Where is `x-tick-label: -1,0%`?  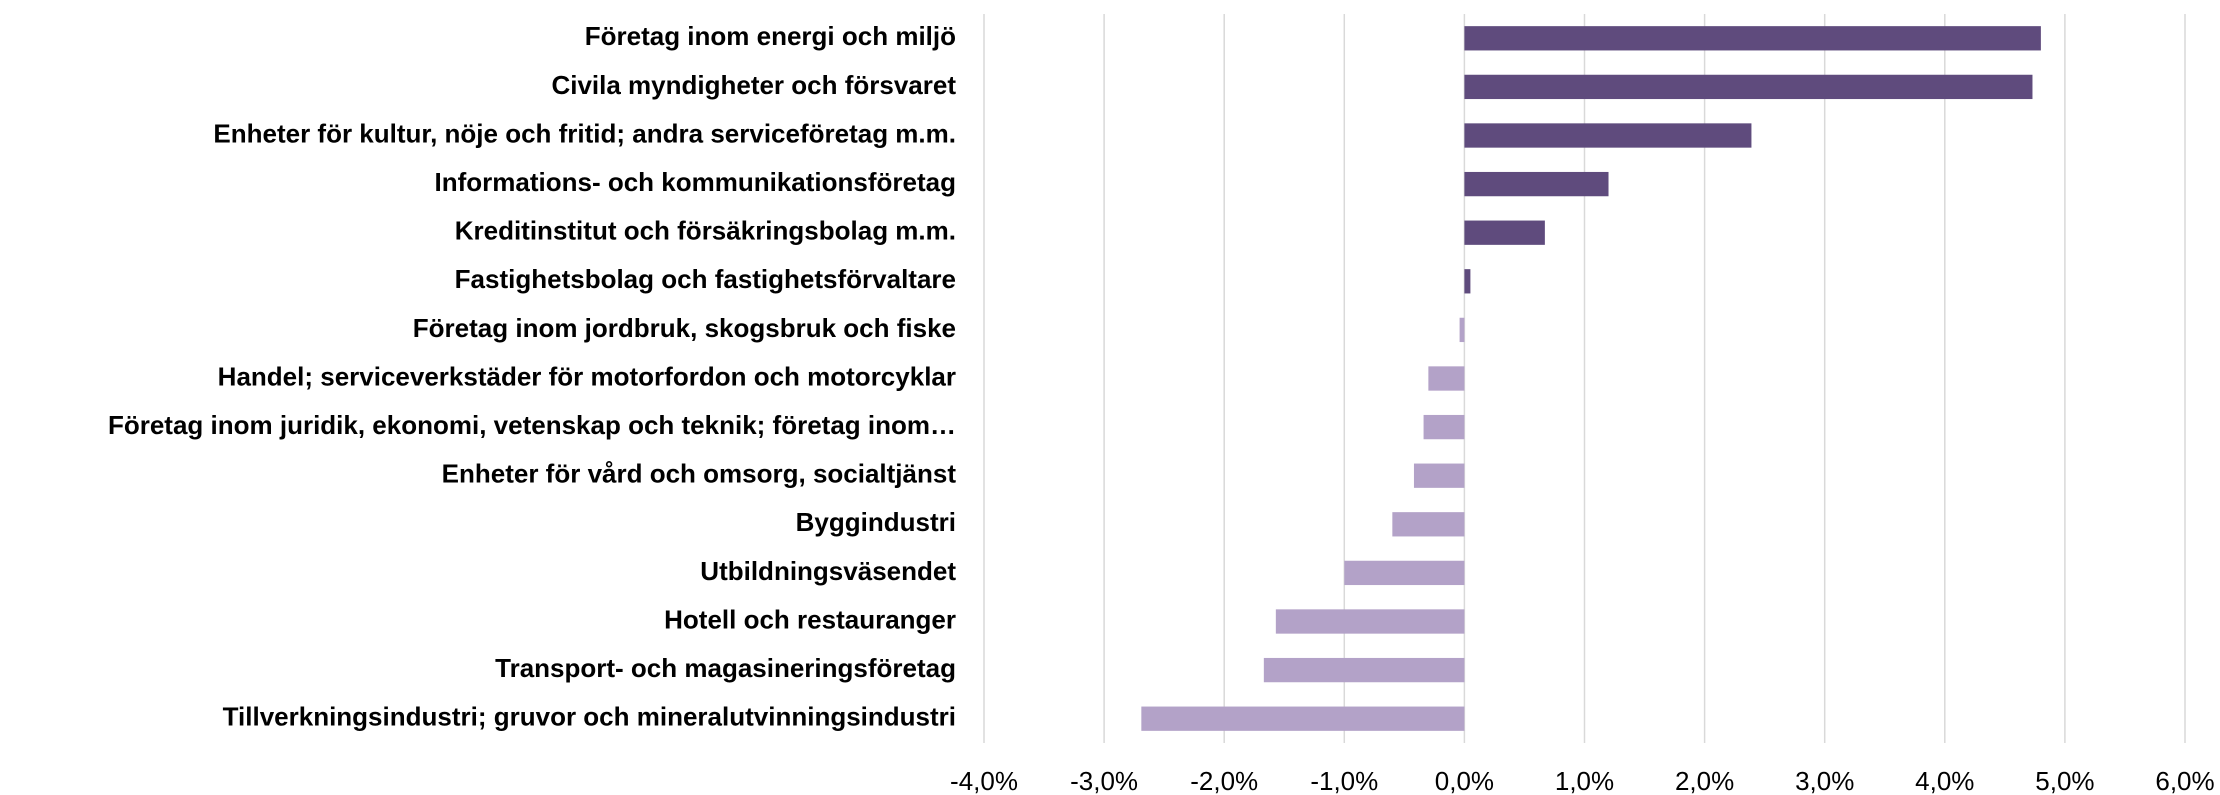 x-tick-label: -1,0% is located at coordinates (1344, 780).